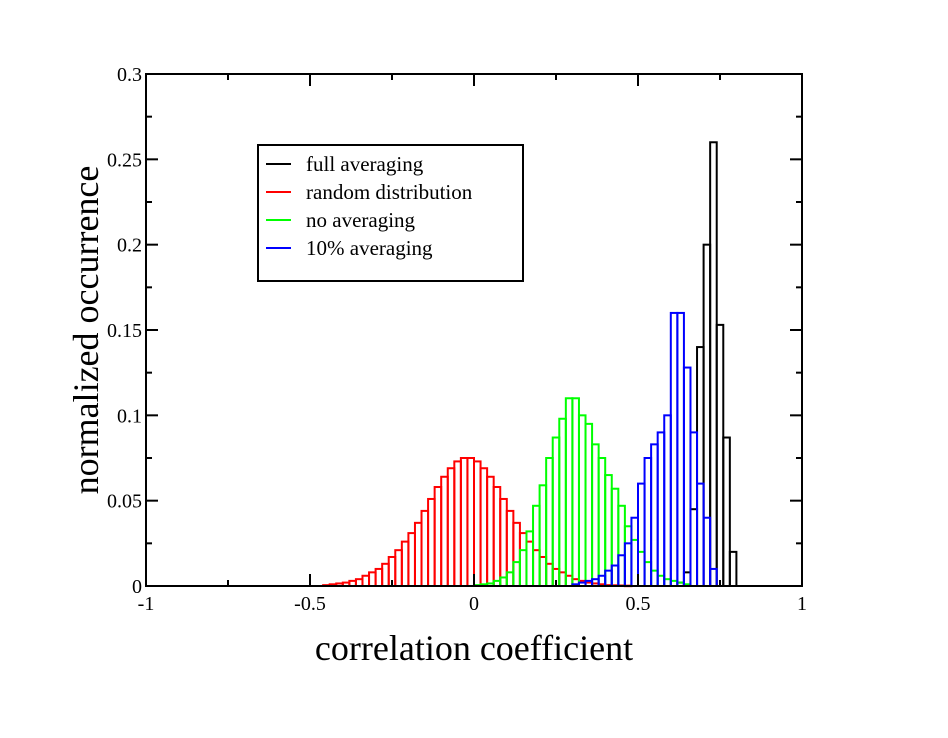  I want to click on series-0-bars, so click(707, 364).